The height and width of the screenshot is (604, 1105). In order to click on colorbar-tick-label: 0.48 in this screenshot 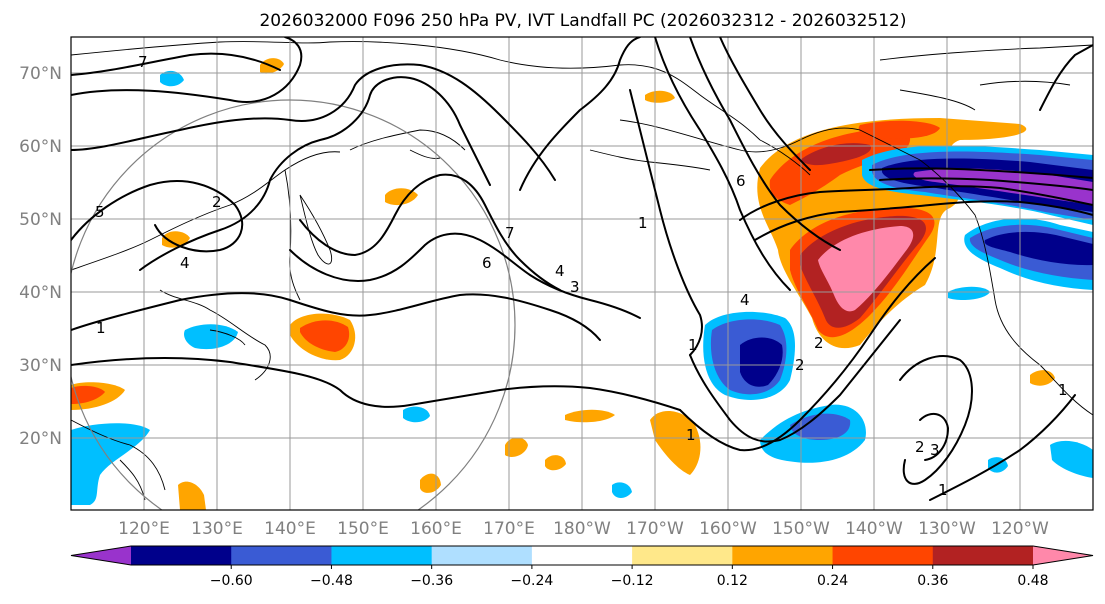, I will do `click(1032, 581)`.